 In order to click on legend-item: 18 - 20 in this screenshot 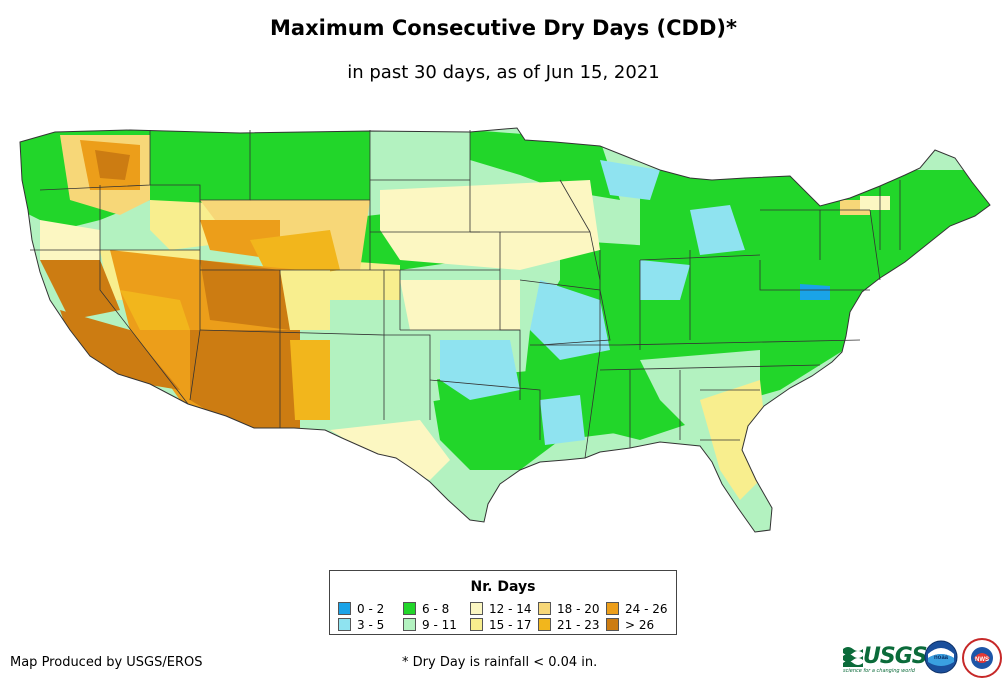, I will do `click(569, 609)`.